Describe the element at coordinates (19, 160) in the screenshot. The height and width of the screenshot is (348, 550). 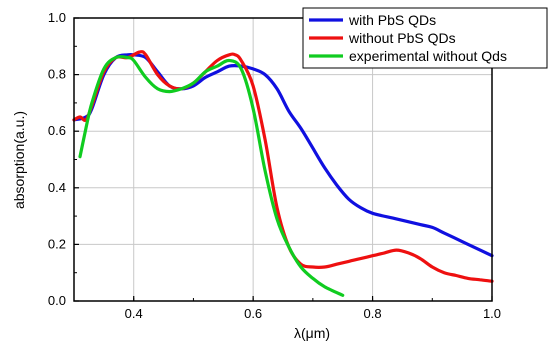
I see `y-axis-label: absorption(a.u.)` at that location.